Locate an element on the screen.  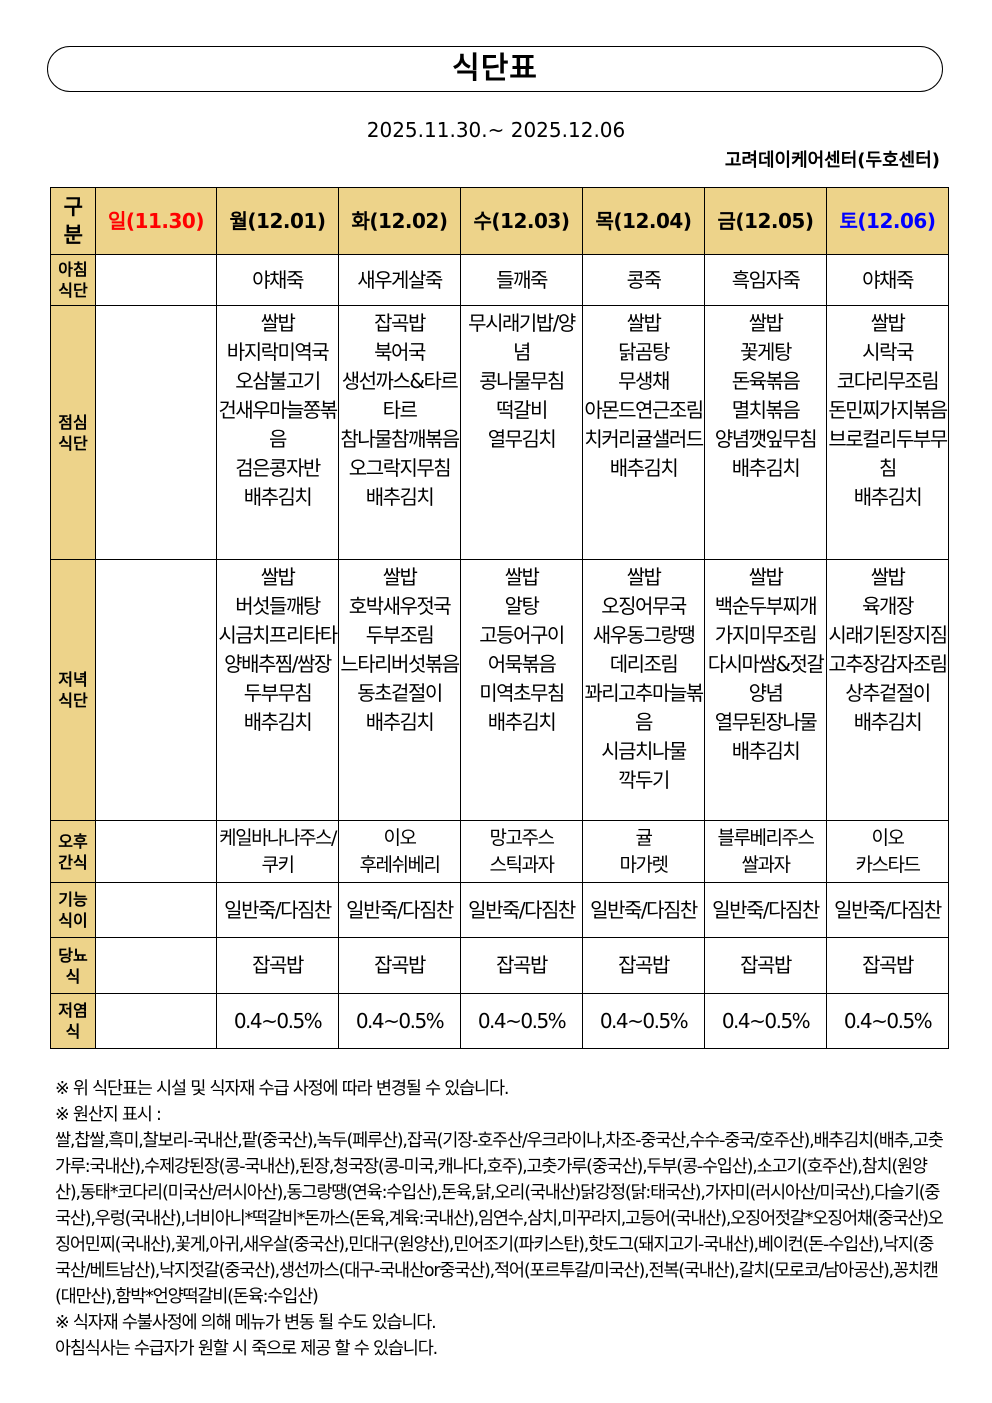
menu-cell: 새우게살죽 is located at coordinates (399, 280).